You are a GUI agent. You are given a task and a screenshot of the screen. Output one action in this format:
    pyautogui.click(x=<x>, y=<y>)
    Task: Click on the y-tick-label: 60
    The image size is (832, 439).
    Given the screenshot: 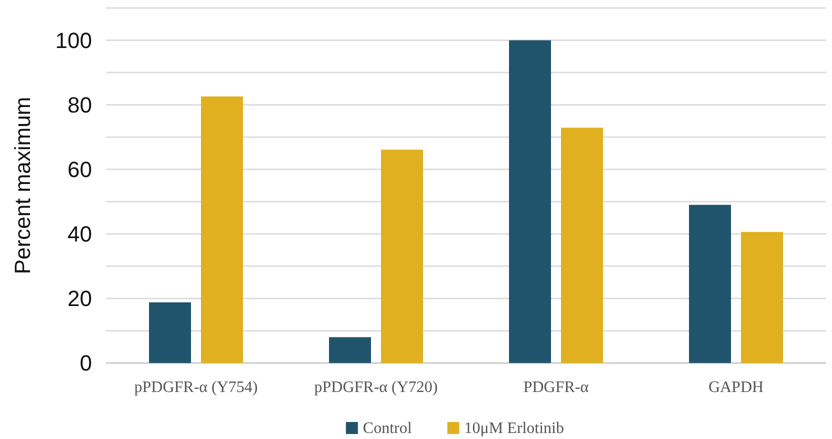 What is the action you would take?
    pyautogui.click(x=80, y=169)
    